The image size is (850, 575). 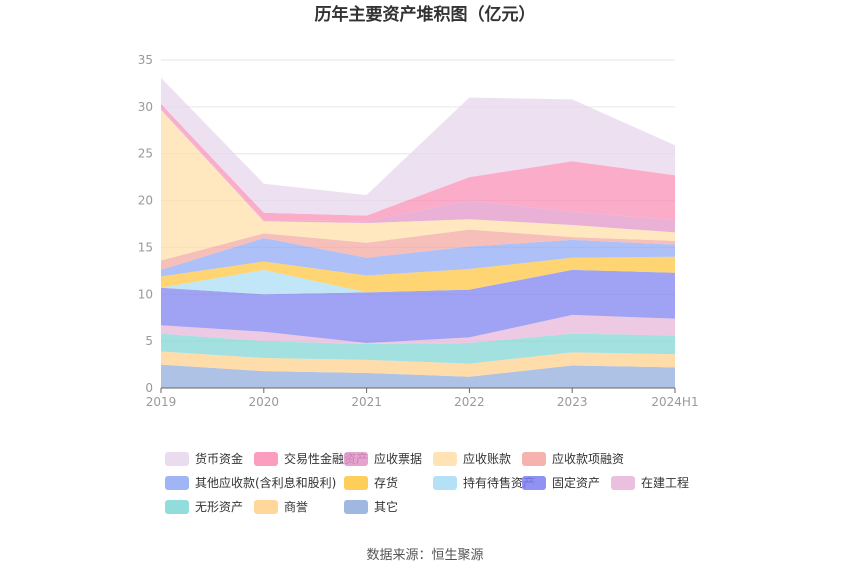 What do you see at coordinates (487, 458) in the screenshot?
I see `legend-label: 应收账款` at bounding box center [487, 458].